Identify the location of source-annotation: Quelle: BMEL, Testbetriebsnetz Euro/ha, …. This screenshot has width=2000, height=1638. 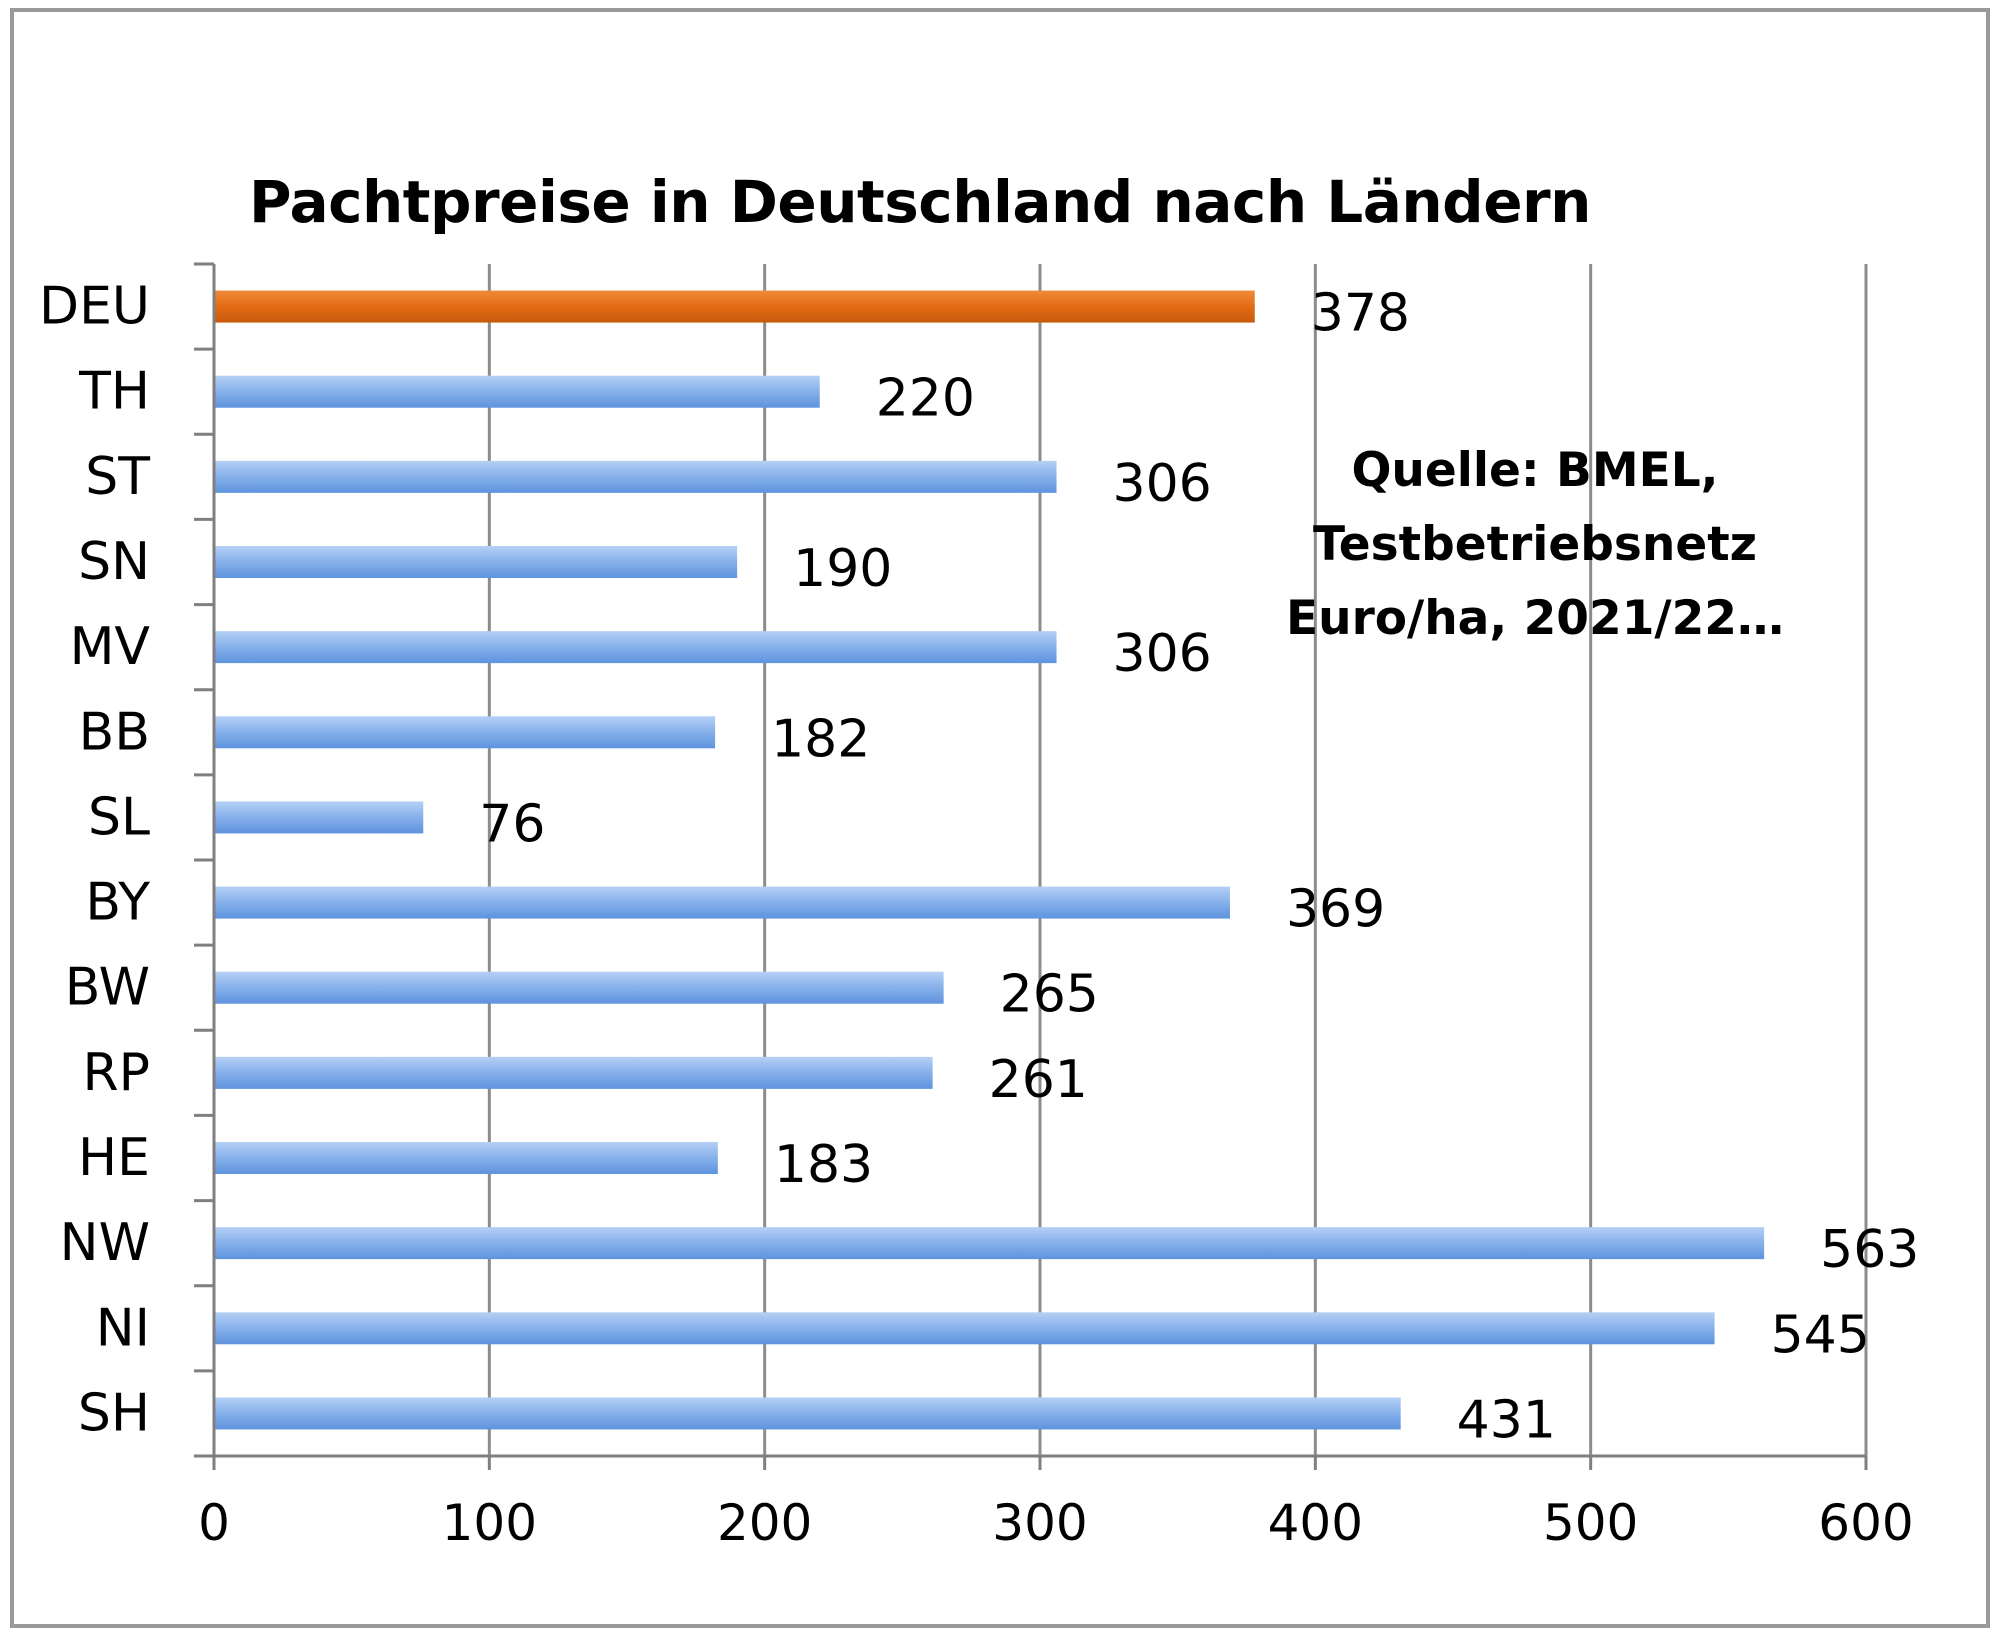
(1535, 545).